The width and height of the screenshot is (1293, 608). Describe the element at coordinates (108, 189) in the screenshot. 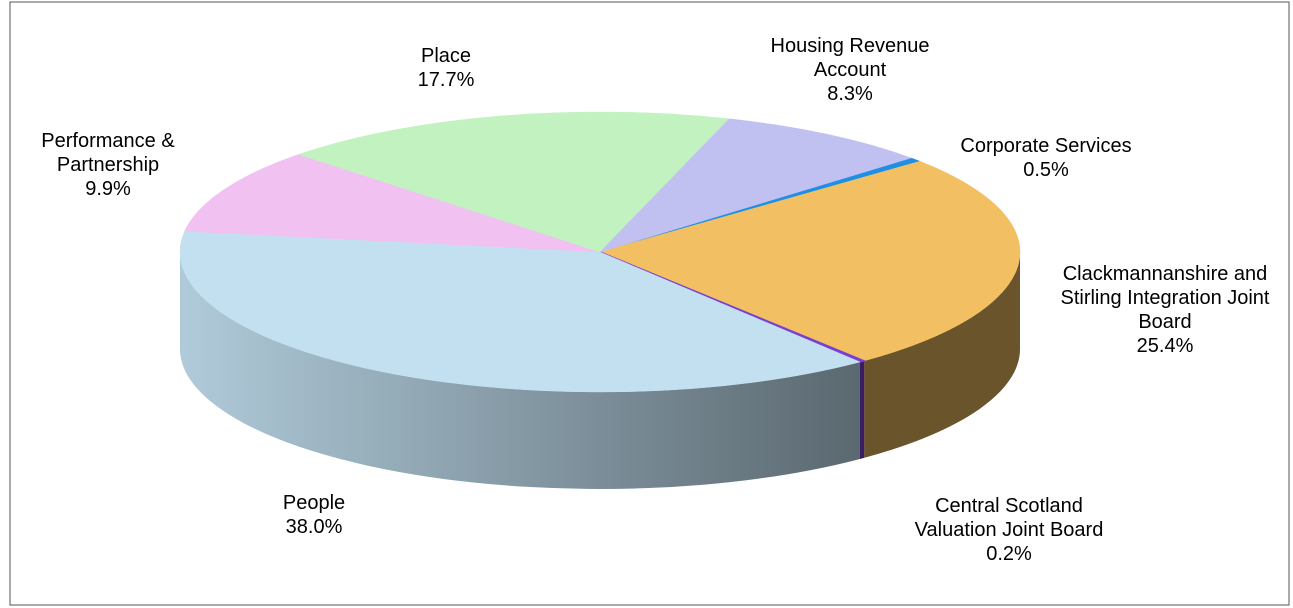

I see `slice-value: 9.9%` at that location.